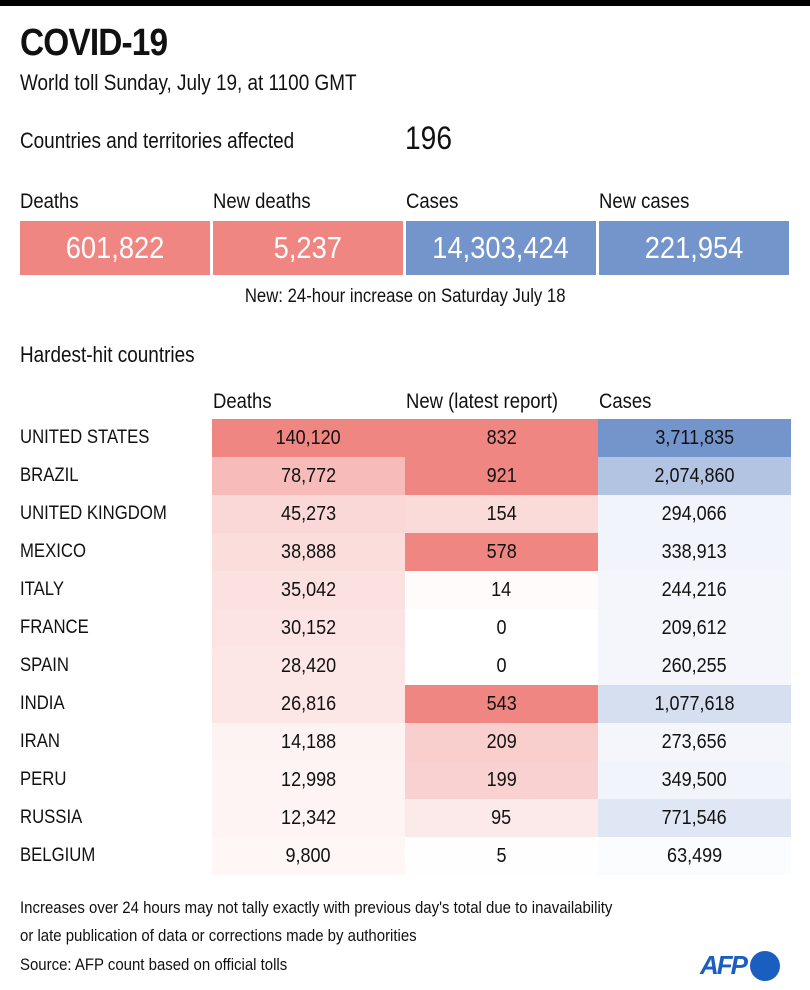 The image size is (810, 990). I want to click on subtitle: World toll Sunday, July 19, at 1100 GMT, so click(188, 82).